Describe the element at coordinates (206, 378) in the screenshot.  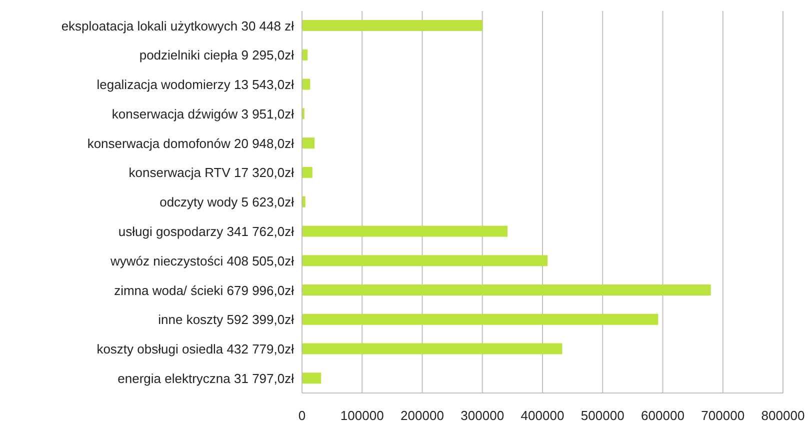
I see `y-tick-label: energia elektryczna 31 797,0zł` at that location.